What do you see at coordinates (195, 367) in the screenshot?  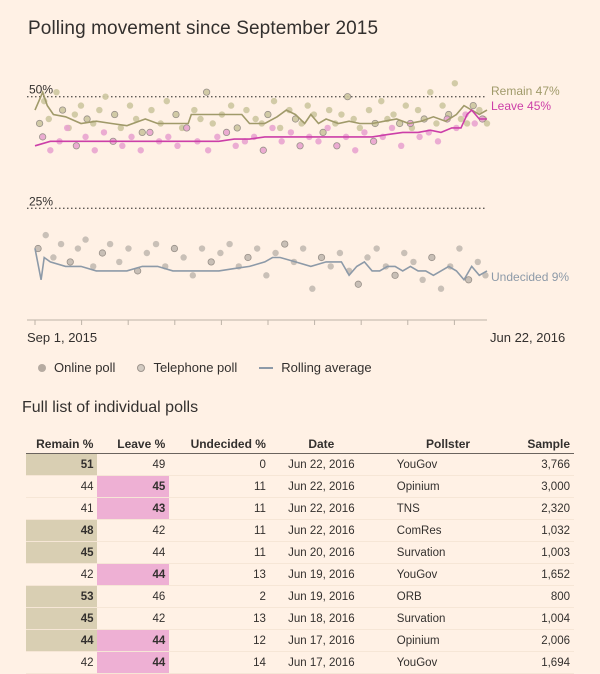 I see `legend-phone-label: Telephone poll` at bounding box center [195, 367].